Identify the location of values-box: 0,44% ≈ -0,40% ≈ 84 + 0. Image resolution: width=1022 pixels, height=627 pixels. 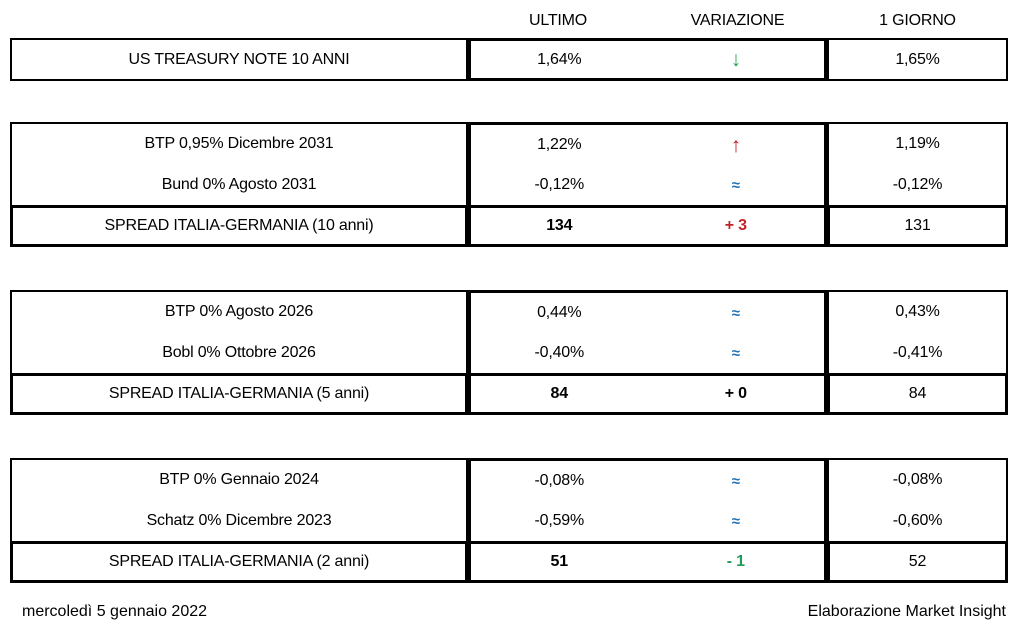
(647, 352).